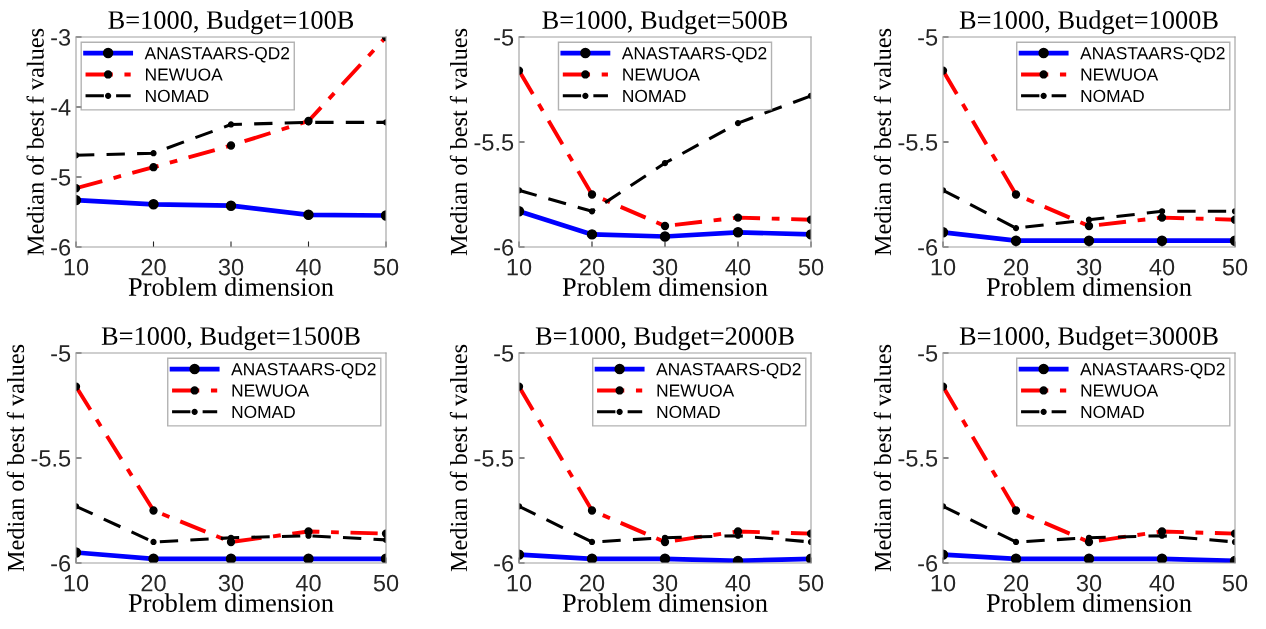 Image resolution: width=1266 pixels, height=629 pixels. Describe the element at coordinates (61, 37) in the screenshot. I see `y-tick-label: -3` at that location.